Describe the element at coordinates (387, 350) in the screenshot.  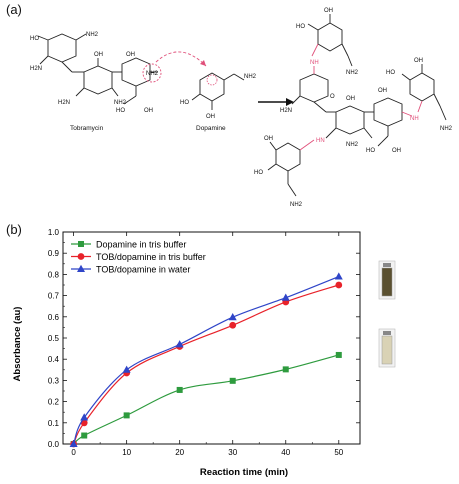
I see `vial-light` at that location.